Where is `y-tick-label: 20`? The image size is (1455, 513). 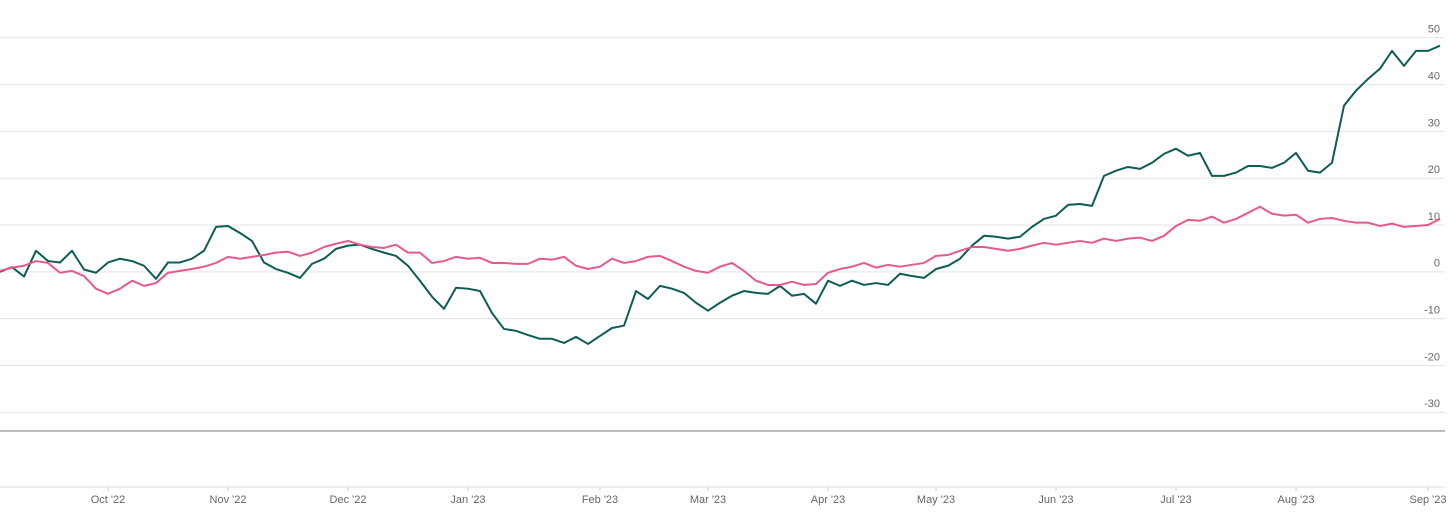
y-tick-label: 20 is located at coordinates (1434, 170).